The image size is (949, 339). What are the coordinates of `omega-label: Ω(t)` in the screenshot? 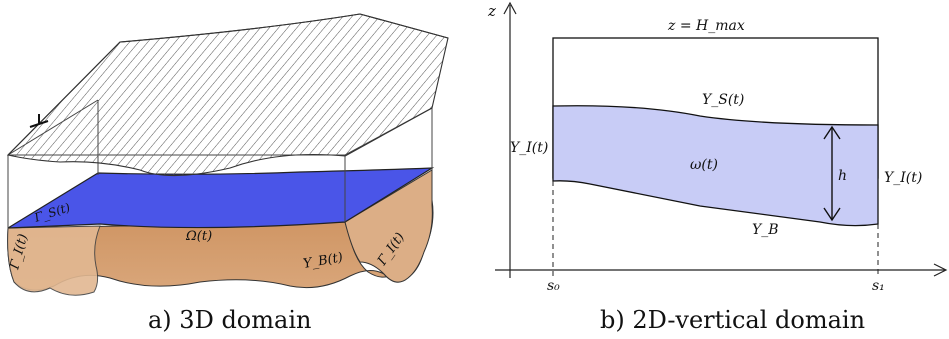 It's located at (198, 236).